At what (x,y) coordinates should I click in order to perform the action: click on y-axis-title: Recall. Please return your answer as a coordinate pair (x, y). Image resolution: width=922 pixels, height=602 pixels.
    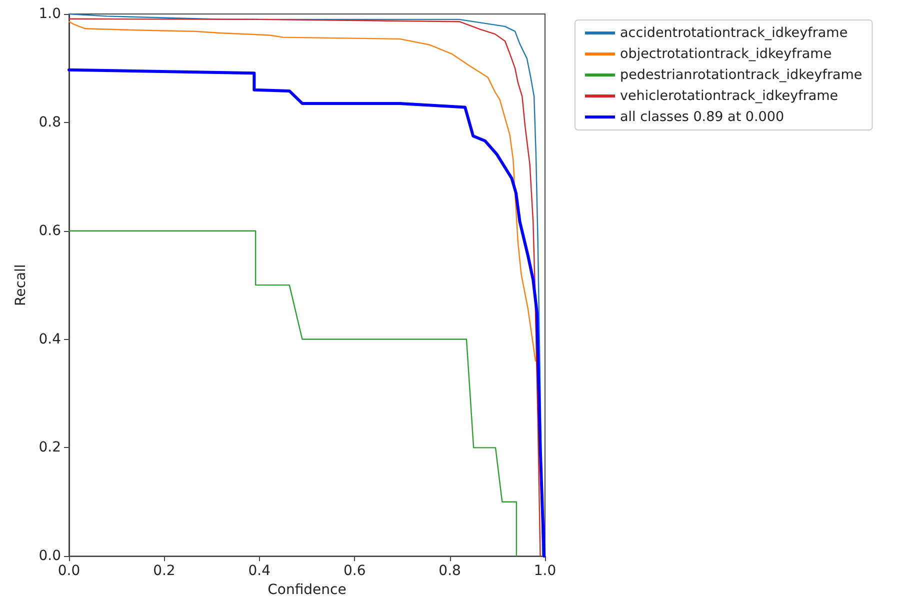
    Looking at the image, I should click on (20, 285).